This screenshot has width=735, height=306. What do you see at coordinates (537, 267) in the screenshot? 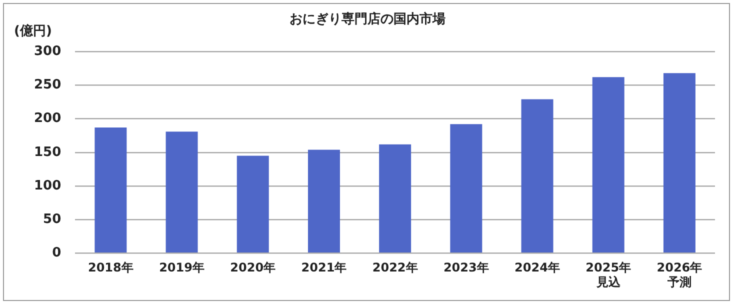
I see `x-tick-label: 2024年` at bounding box center [537, 267].